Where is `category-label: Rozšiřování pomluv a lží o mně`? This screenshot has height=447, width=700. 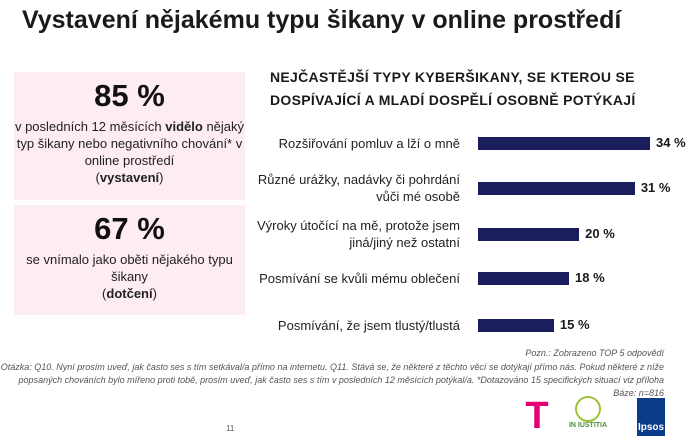 category-label: Rozšiřování pomluv a lží o mně is located at coordinates (369, 143).